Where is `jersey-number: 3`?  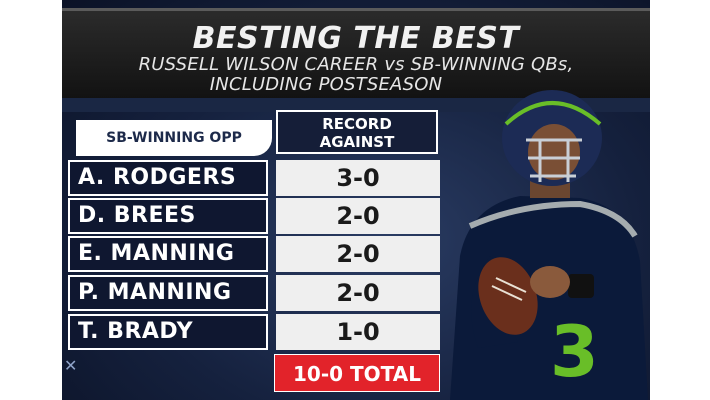 jersey-number: 3 is located at coordinates (574, 352).